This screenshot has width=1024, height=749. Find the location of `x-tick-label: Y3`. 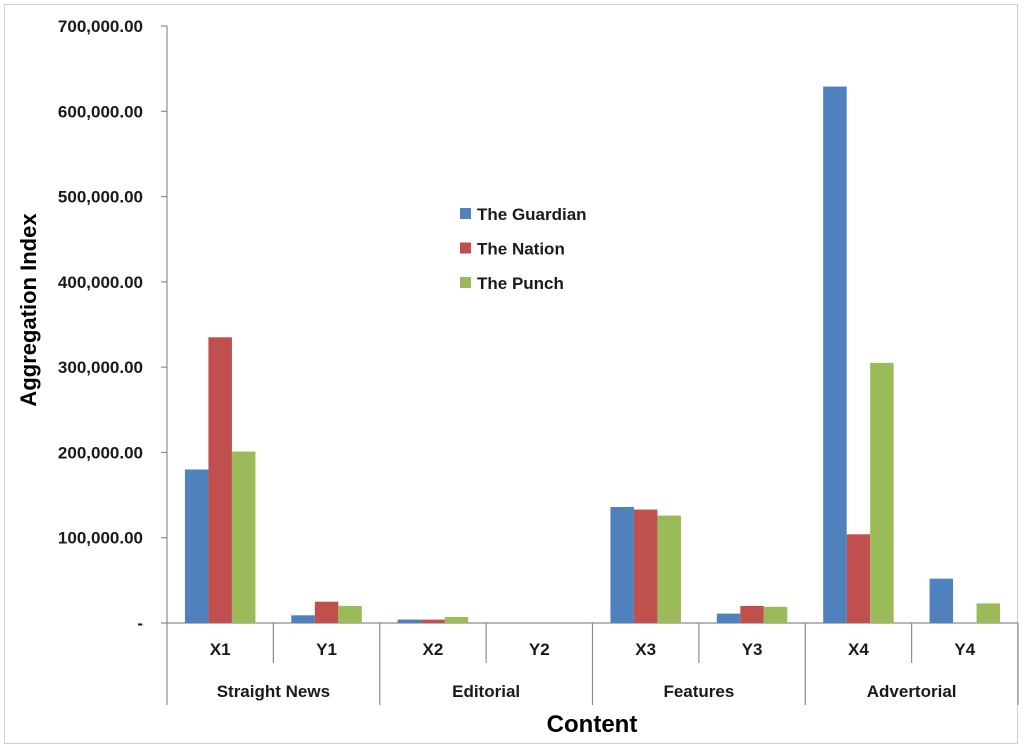

x-tick-label: Y3 is located at coordinates (752, 649).